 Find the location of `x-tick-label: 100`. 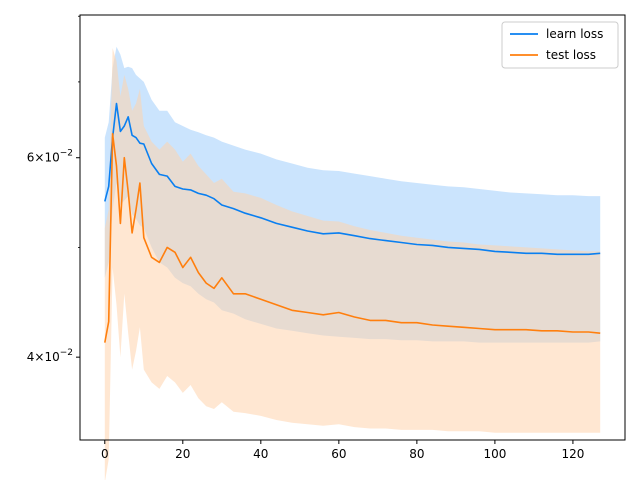

x-tick-label: 100 is located at coordinates (494, 454).